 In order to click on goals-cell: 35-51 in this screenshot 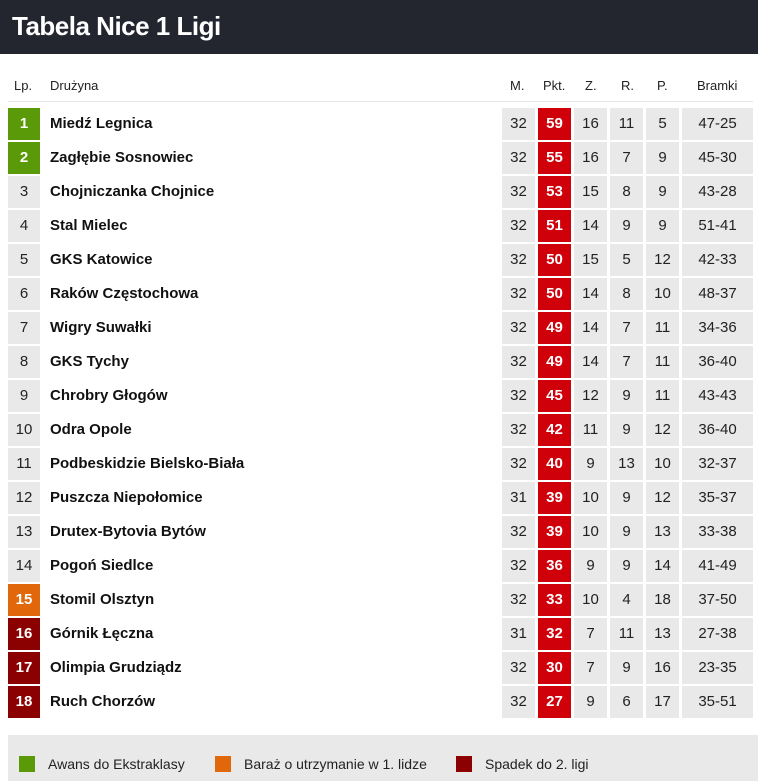, I will do `click(717, 702)`.